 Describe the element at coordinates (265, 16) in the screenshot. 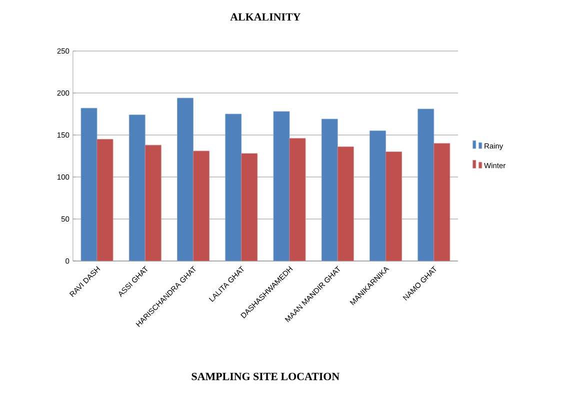

I see `chart-title: ALKALINITY` at that location.